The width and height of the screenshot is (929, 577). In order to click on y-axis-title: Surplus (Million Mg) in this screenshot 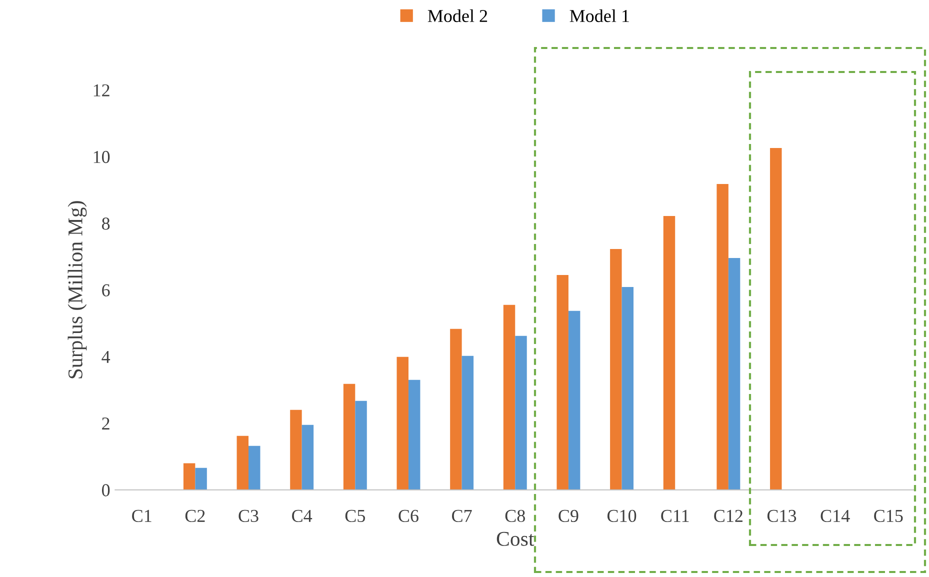, I will do `click(77, 289)`.